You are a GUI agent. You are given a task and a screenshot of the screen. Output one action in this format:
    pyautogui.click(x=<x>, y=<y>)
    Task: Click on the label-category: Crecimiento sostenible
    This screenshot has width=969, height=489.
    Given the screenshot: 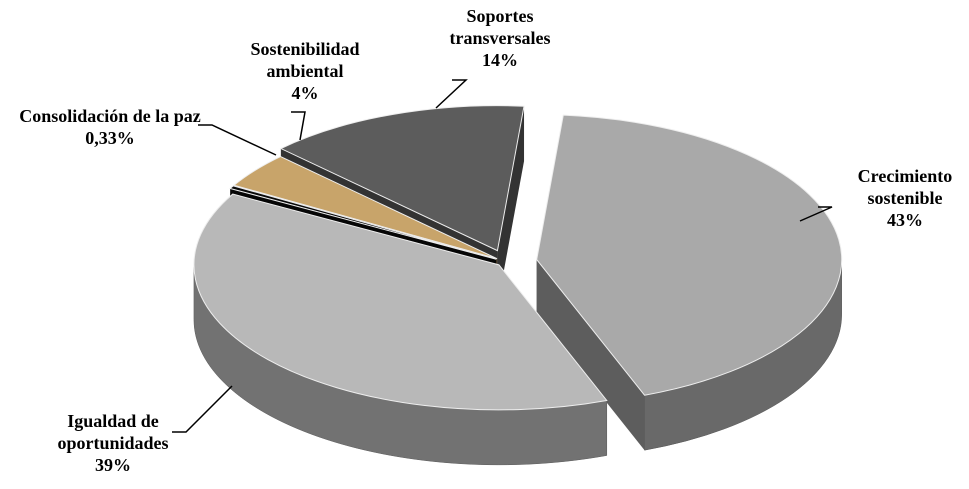 What is the action you would take?
    pyautogui.click(x=905, y=187)
    